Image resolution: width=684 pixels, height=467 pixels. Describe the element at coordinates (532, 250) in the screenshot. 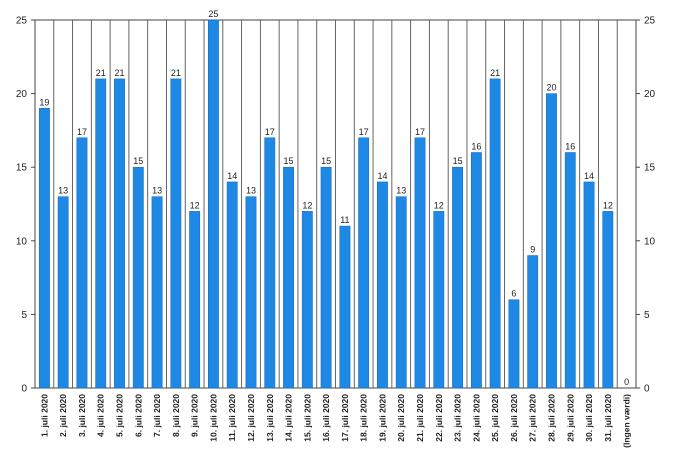

I see `data-label: 9` at that location.